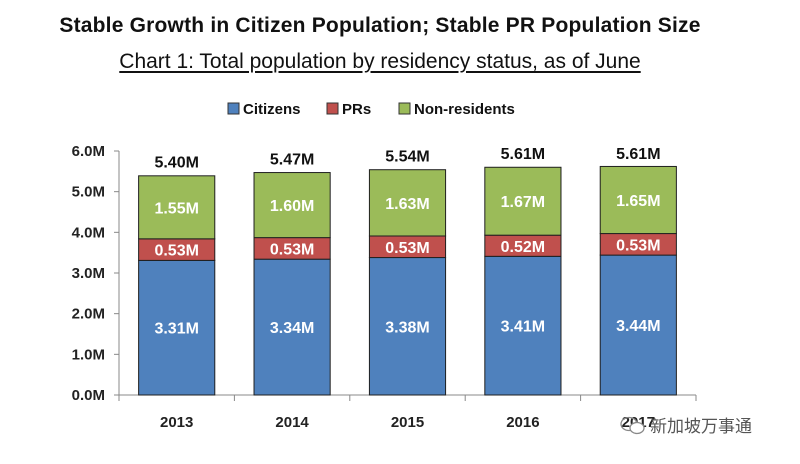 The width and height of the screenshot is (800, 464). What do you see at coordinates (88, 192) in the screenshot?
I see `y-tick-label: 5.0M` at bounding box center [88, 192].